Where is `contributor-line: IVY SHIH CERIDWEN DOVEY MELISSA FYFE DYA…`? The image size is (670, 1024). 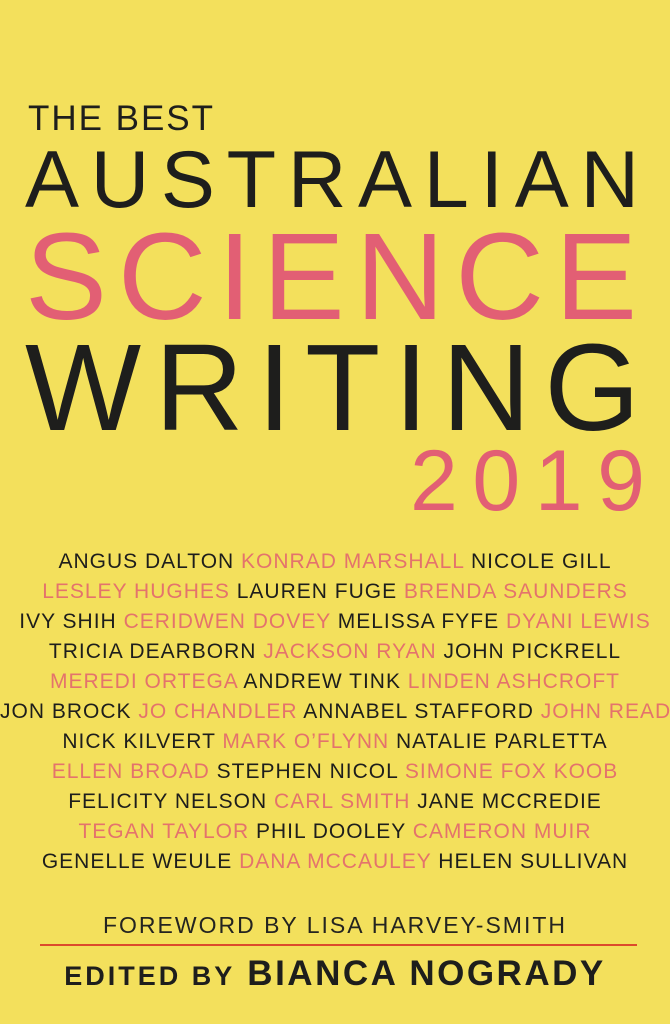 contributor-line: IVY SHIH CERIDWEN DOVEY MELISSA FYFE DYA… is located at coordinates (335, 622).